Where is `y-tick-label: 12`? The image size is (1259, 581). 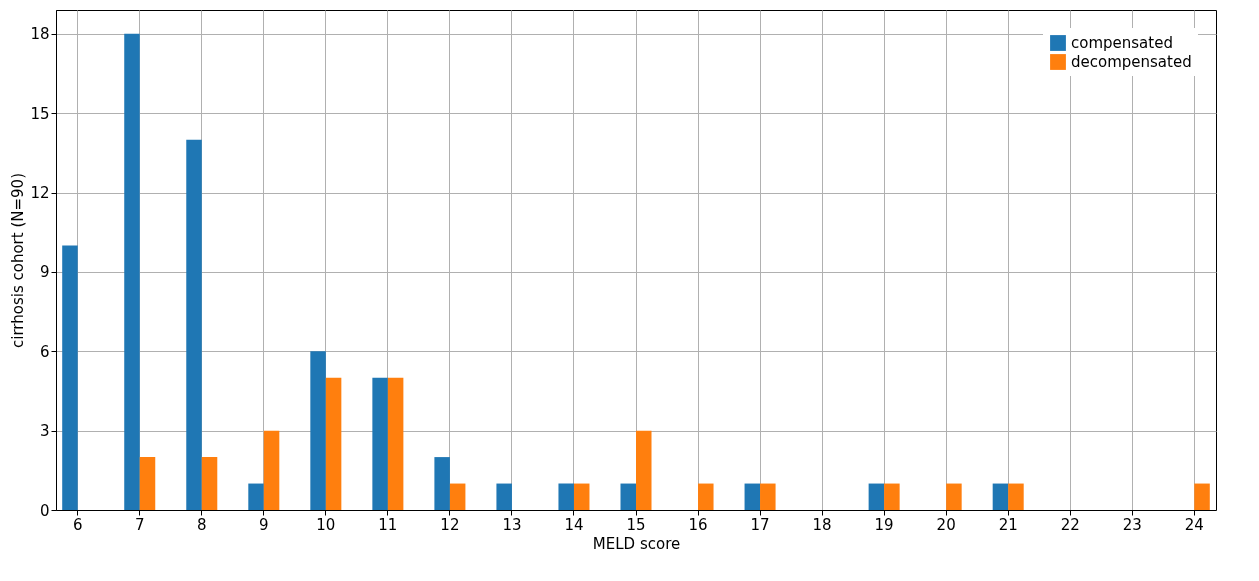 y-tick-label: 12 is located at coordinates (40, 193).